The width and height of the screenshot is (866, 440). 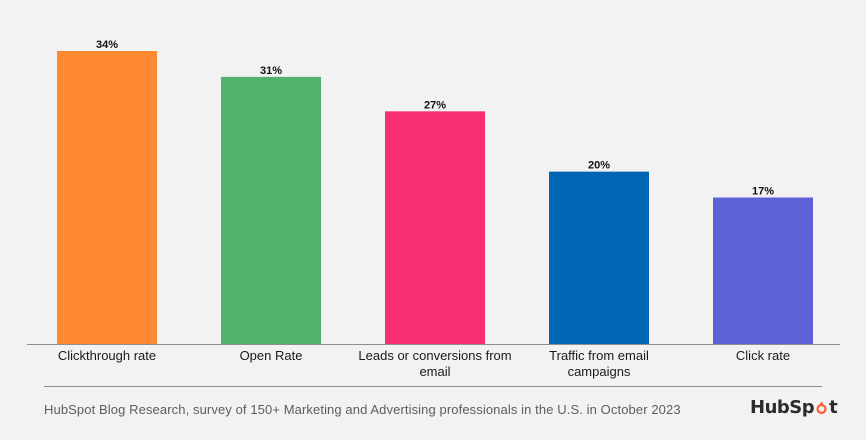 What do you see at coordinates (599, 166) in the screenshot?
I see `value-label-4: 20%` at bounding box center [599, 166].